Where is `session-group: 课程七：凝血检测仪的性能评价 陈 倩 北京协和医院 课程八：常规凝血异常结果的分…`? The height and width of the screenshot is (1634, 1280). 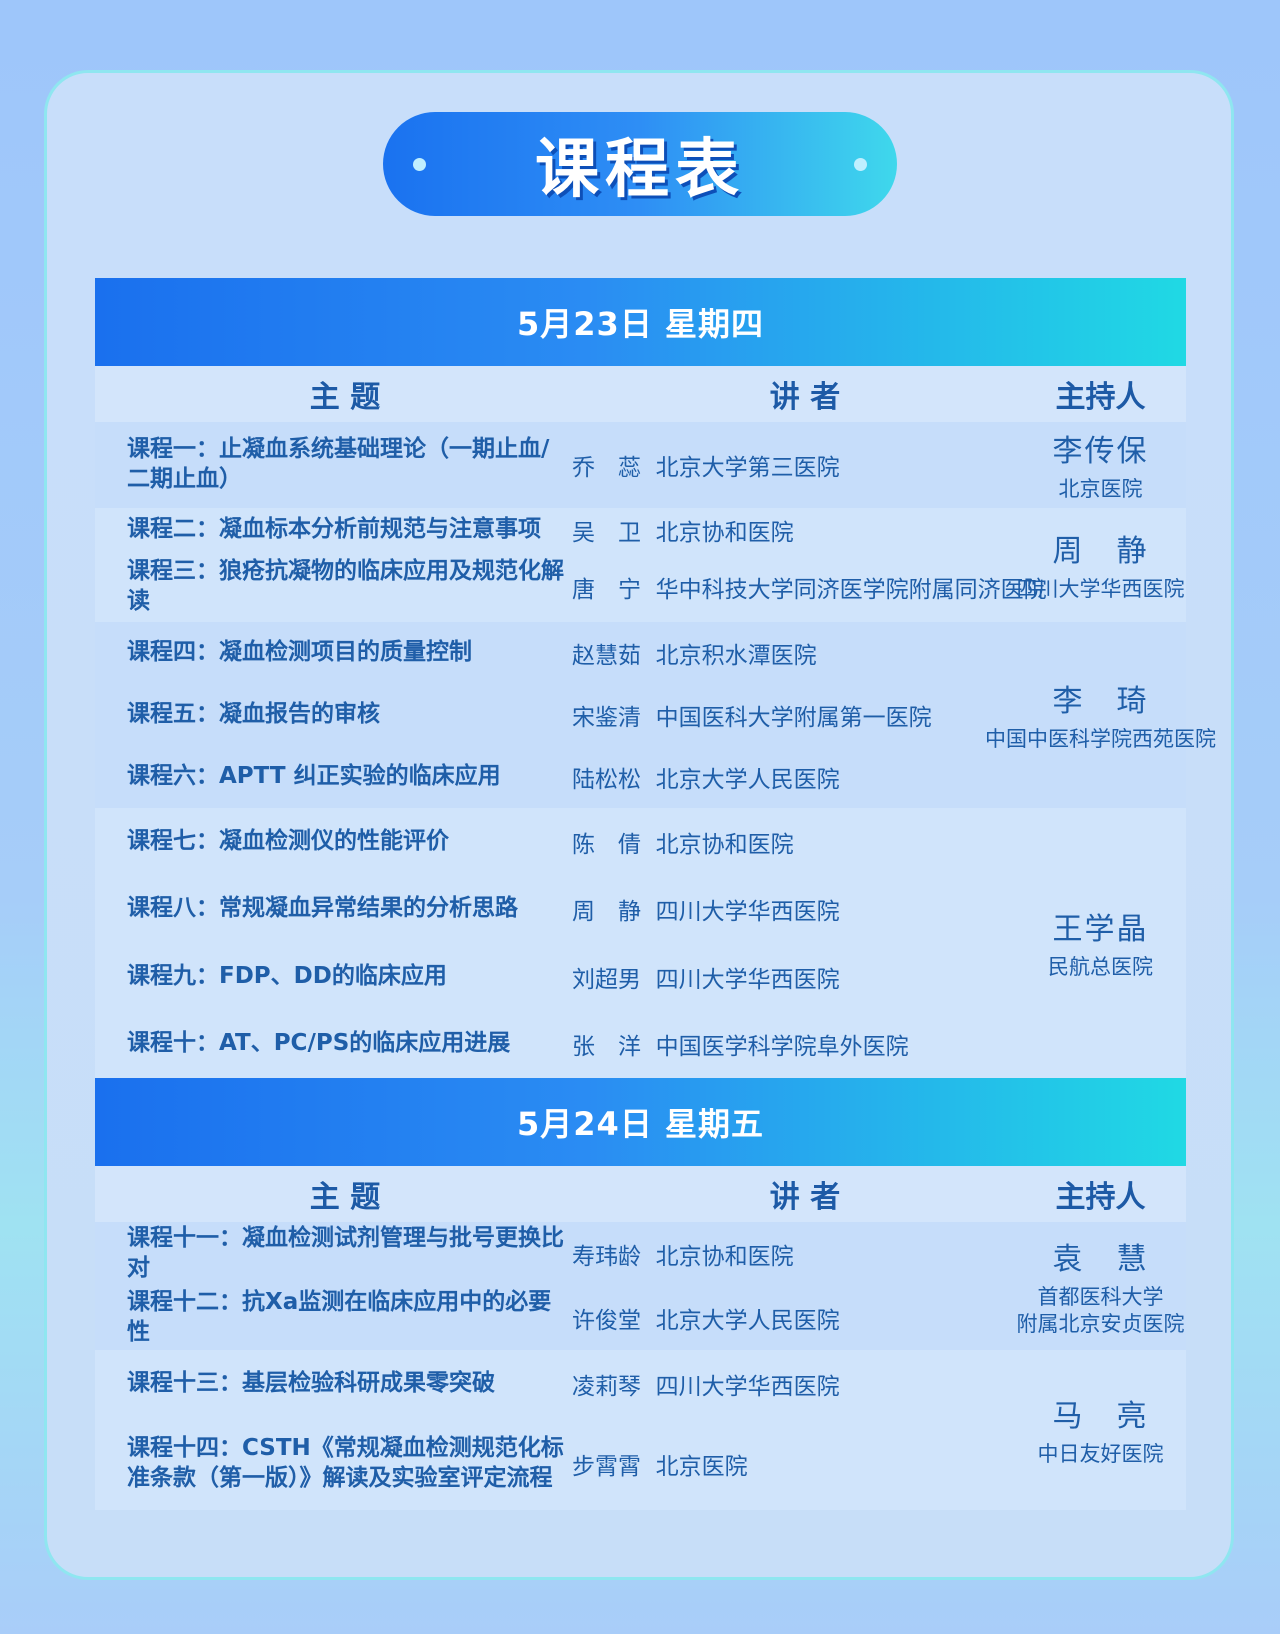 session-group: 课程七：凝血检测仪的性能评价 陈 倩 北京协和医院 课程八：常规凝血异常结果的分… is located at coordinates (640, 943).